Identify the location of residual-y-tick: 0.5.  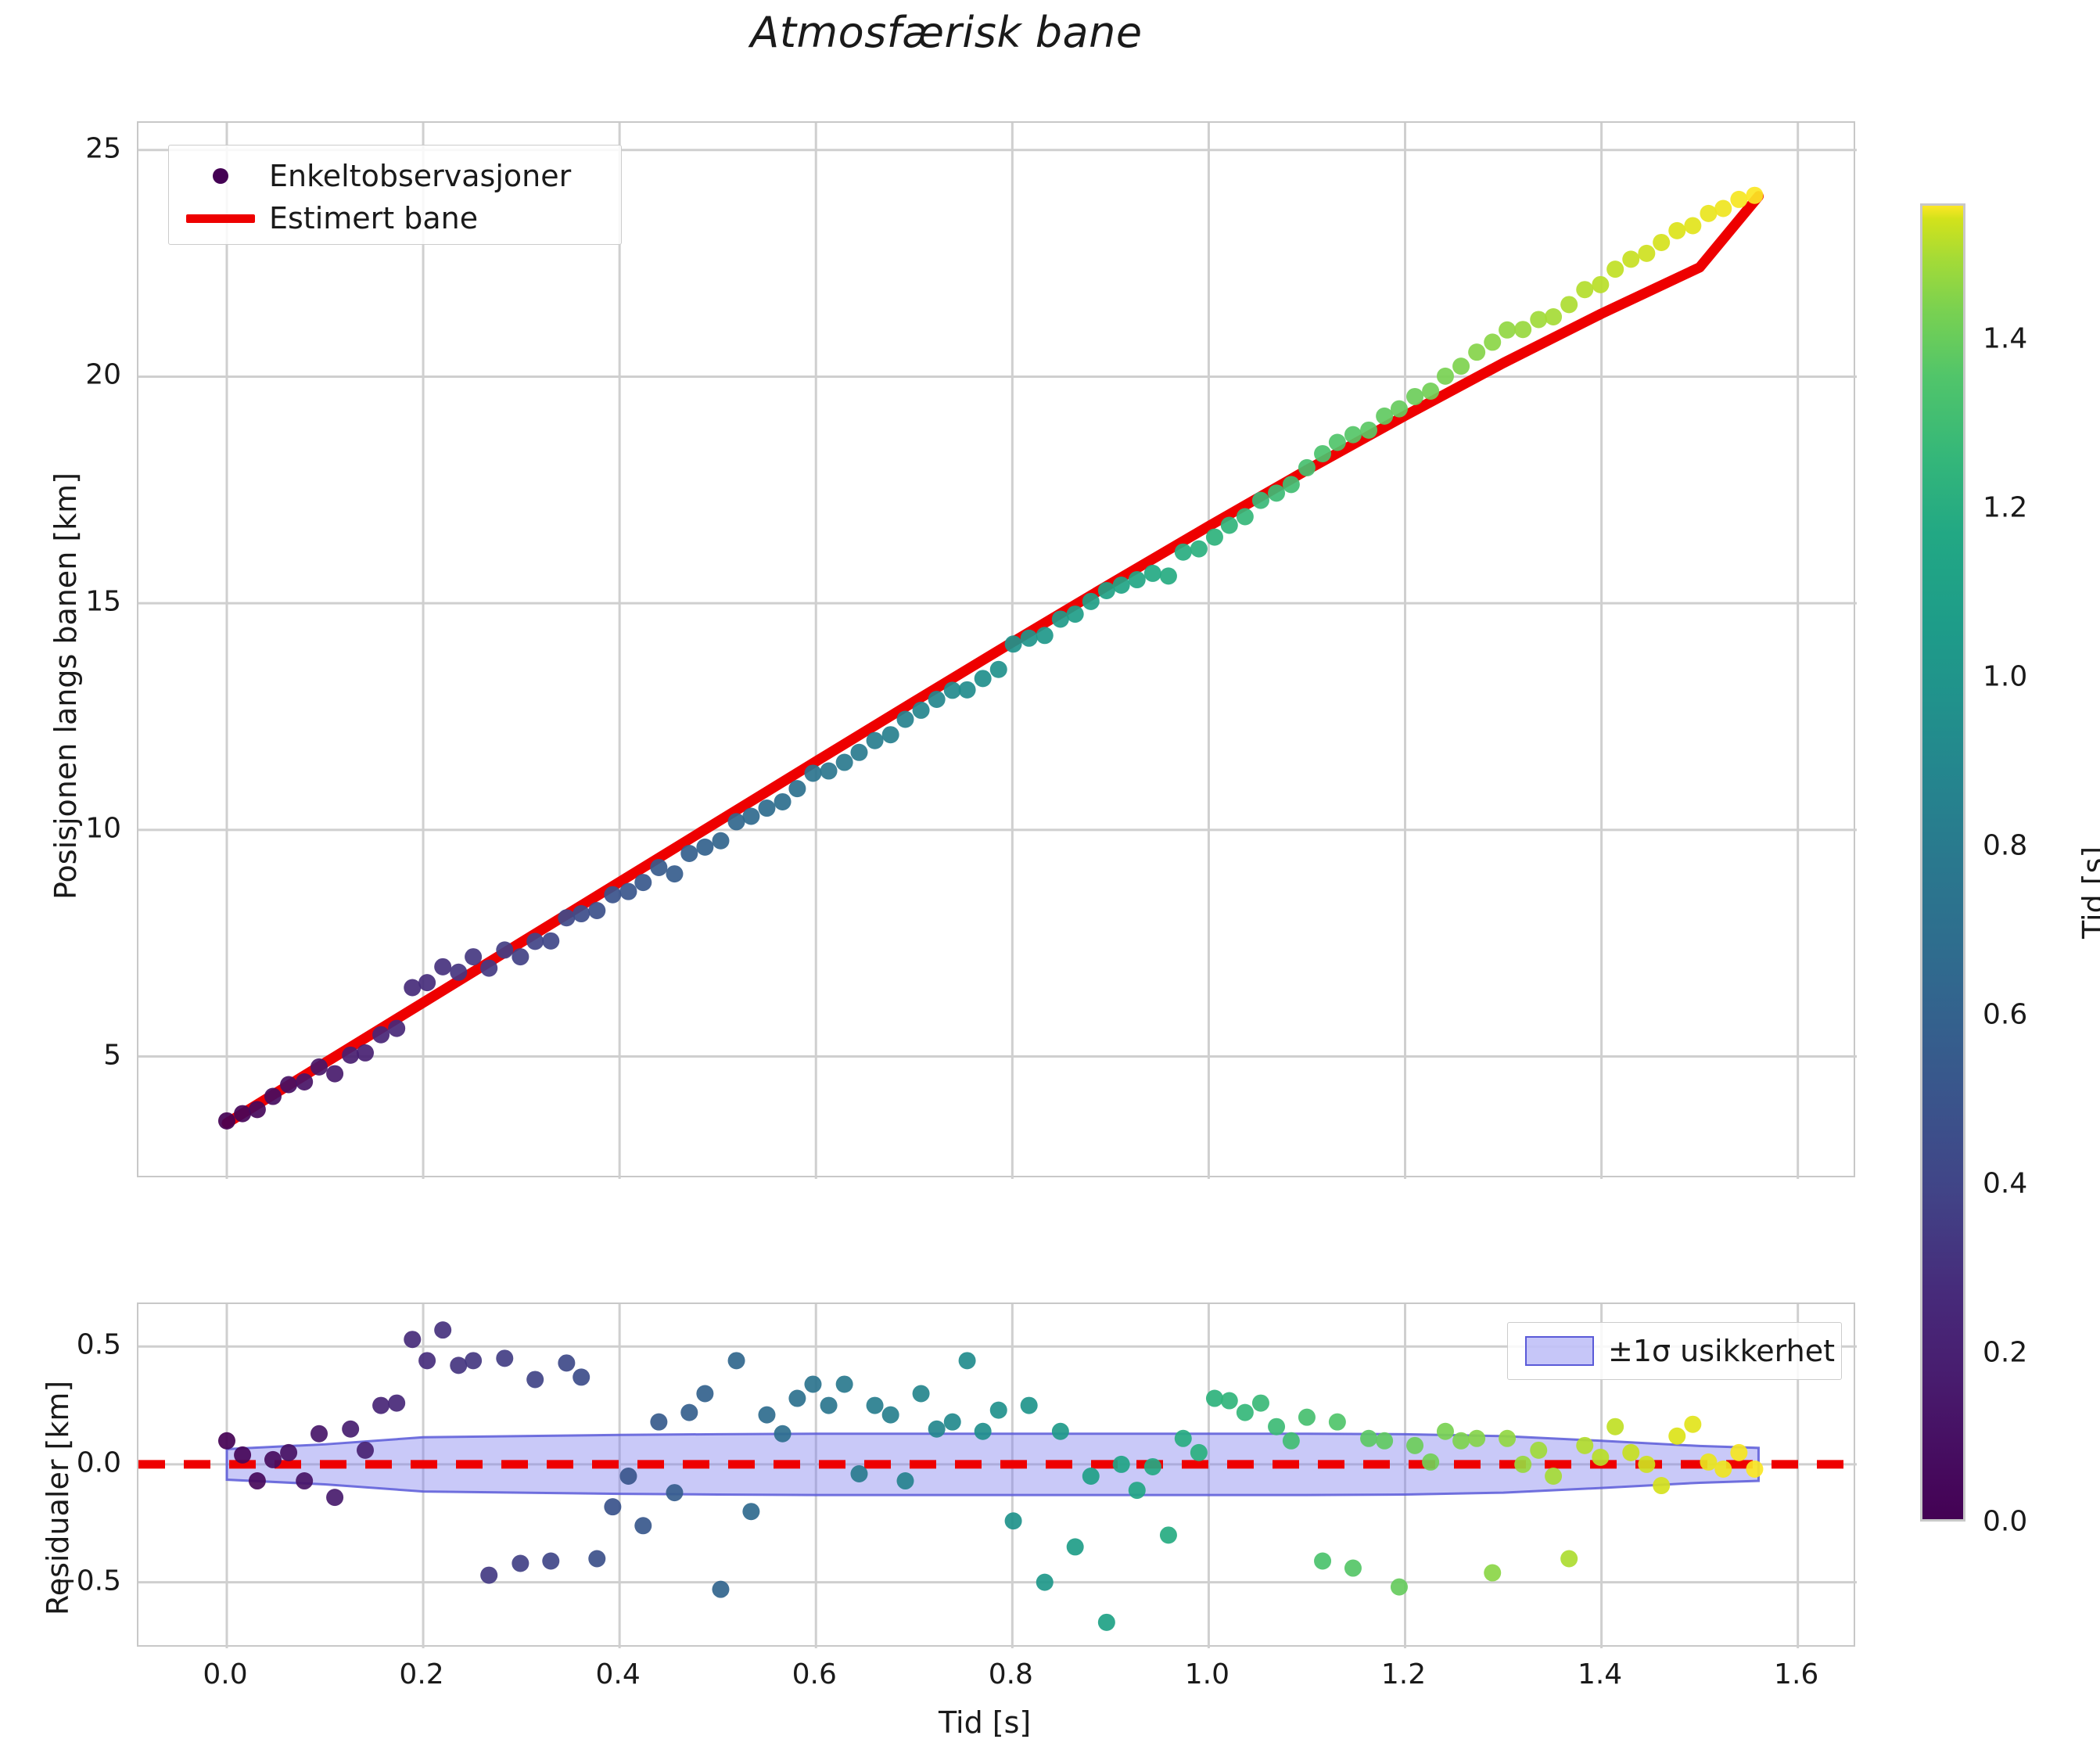
(98, 1345).